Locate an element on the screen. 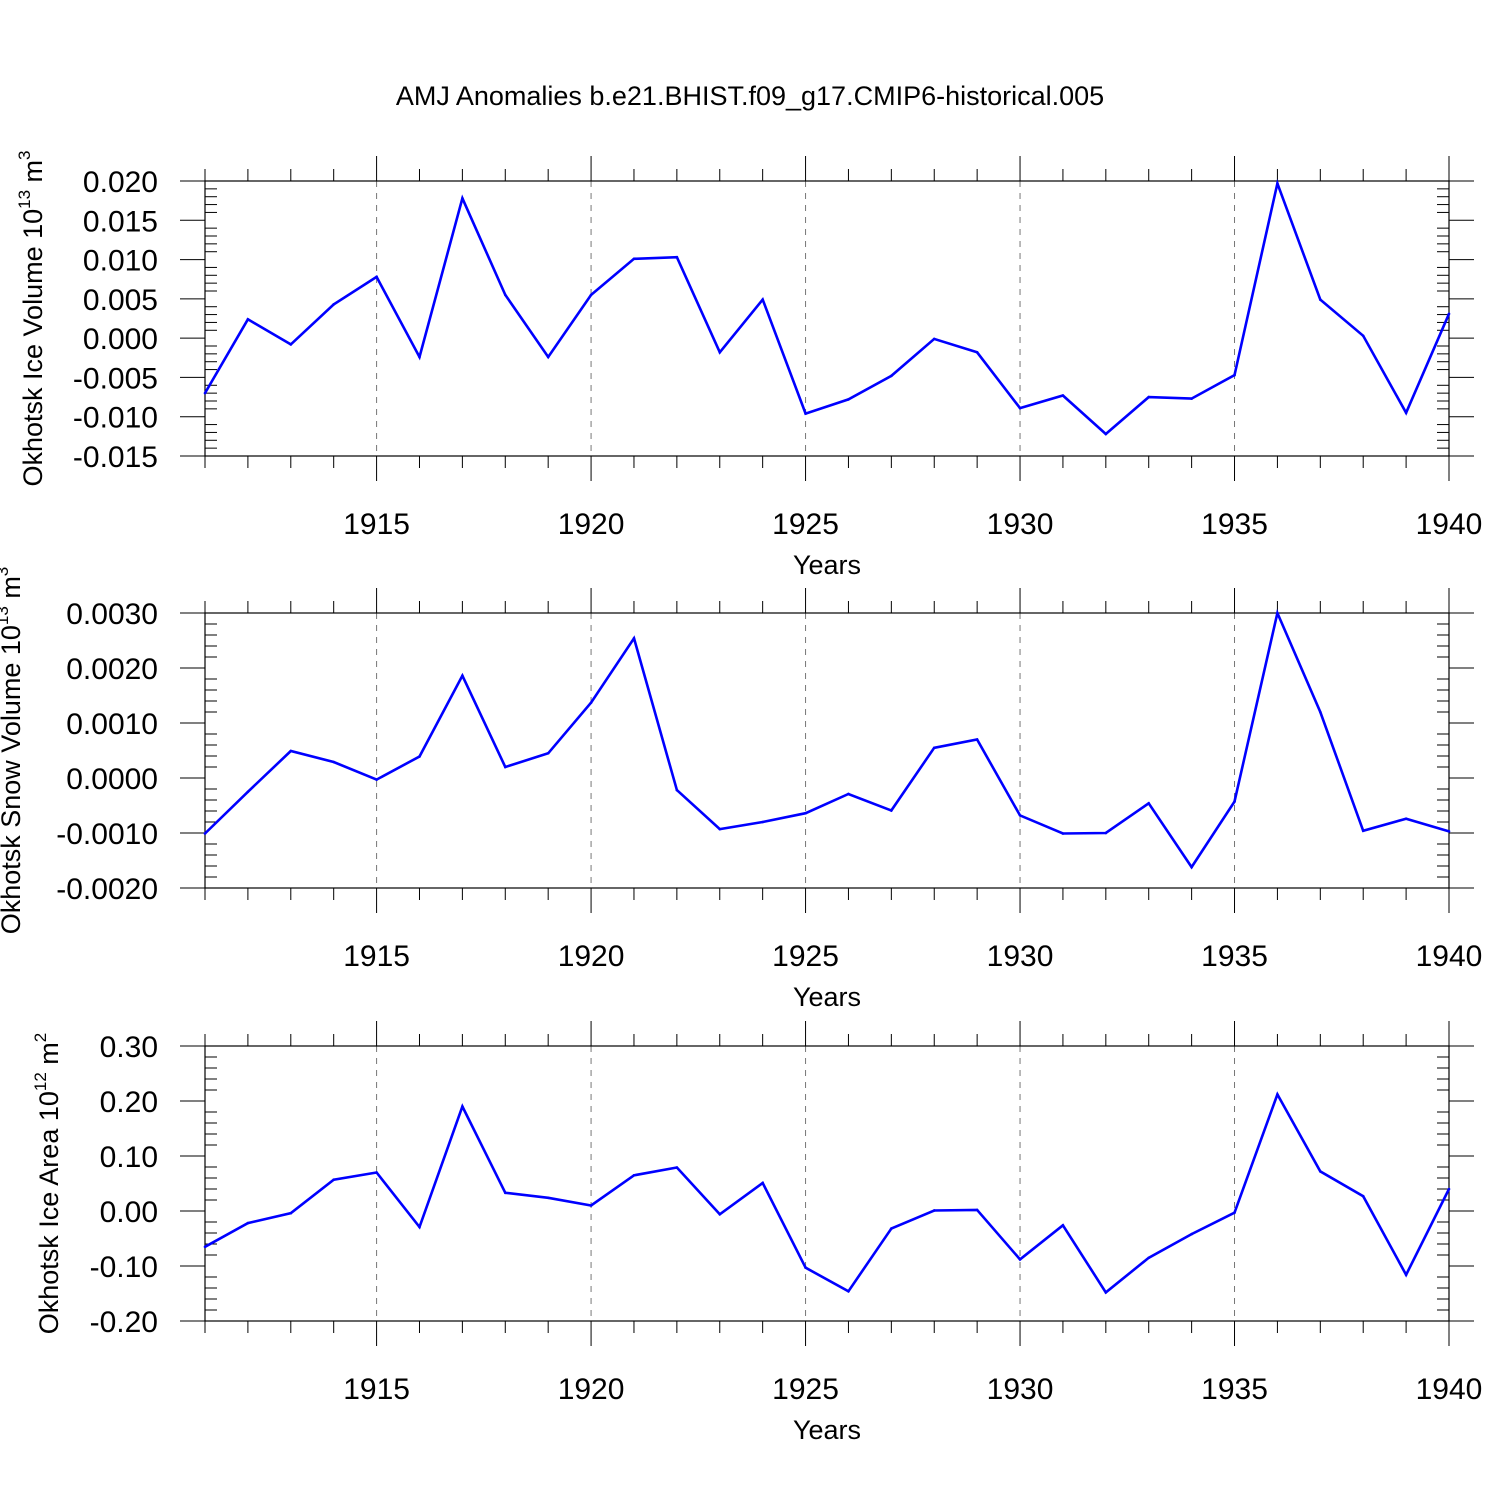 This screenshot has height=1500, width=1500. y-tick-label: -0.015 is located at coordinates (115, 457).